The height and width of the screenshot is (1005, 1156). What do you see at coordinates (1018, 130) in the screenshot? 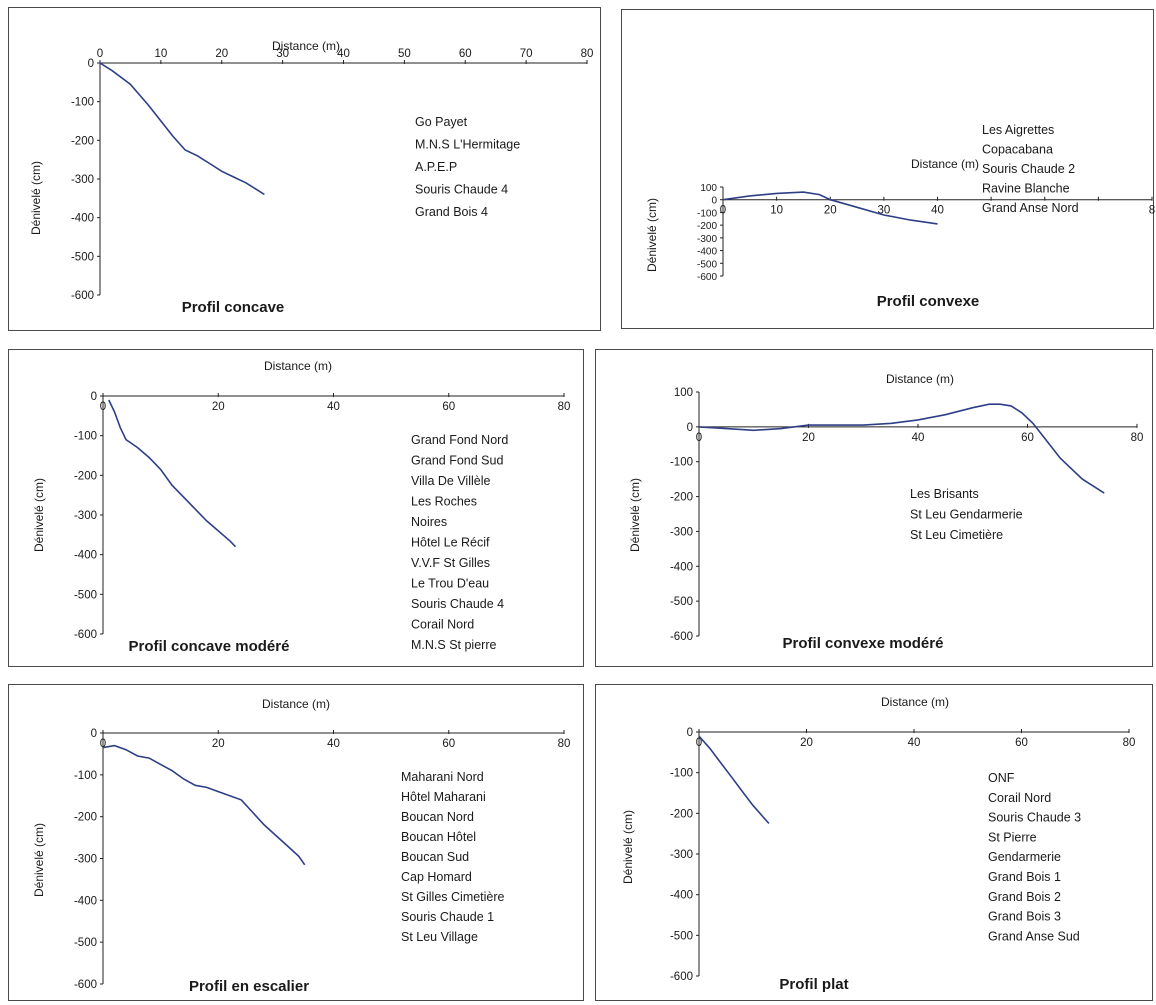
I see `site-label: Les Aigrettes` at bounding box center [1018, 130].